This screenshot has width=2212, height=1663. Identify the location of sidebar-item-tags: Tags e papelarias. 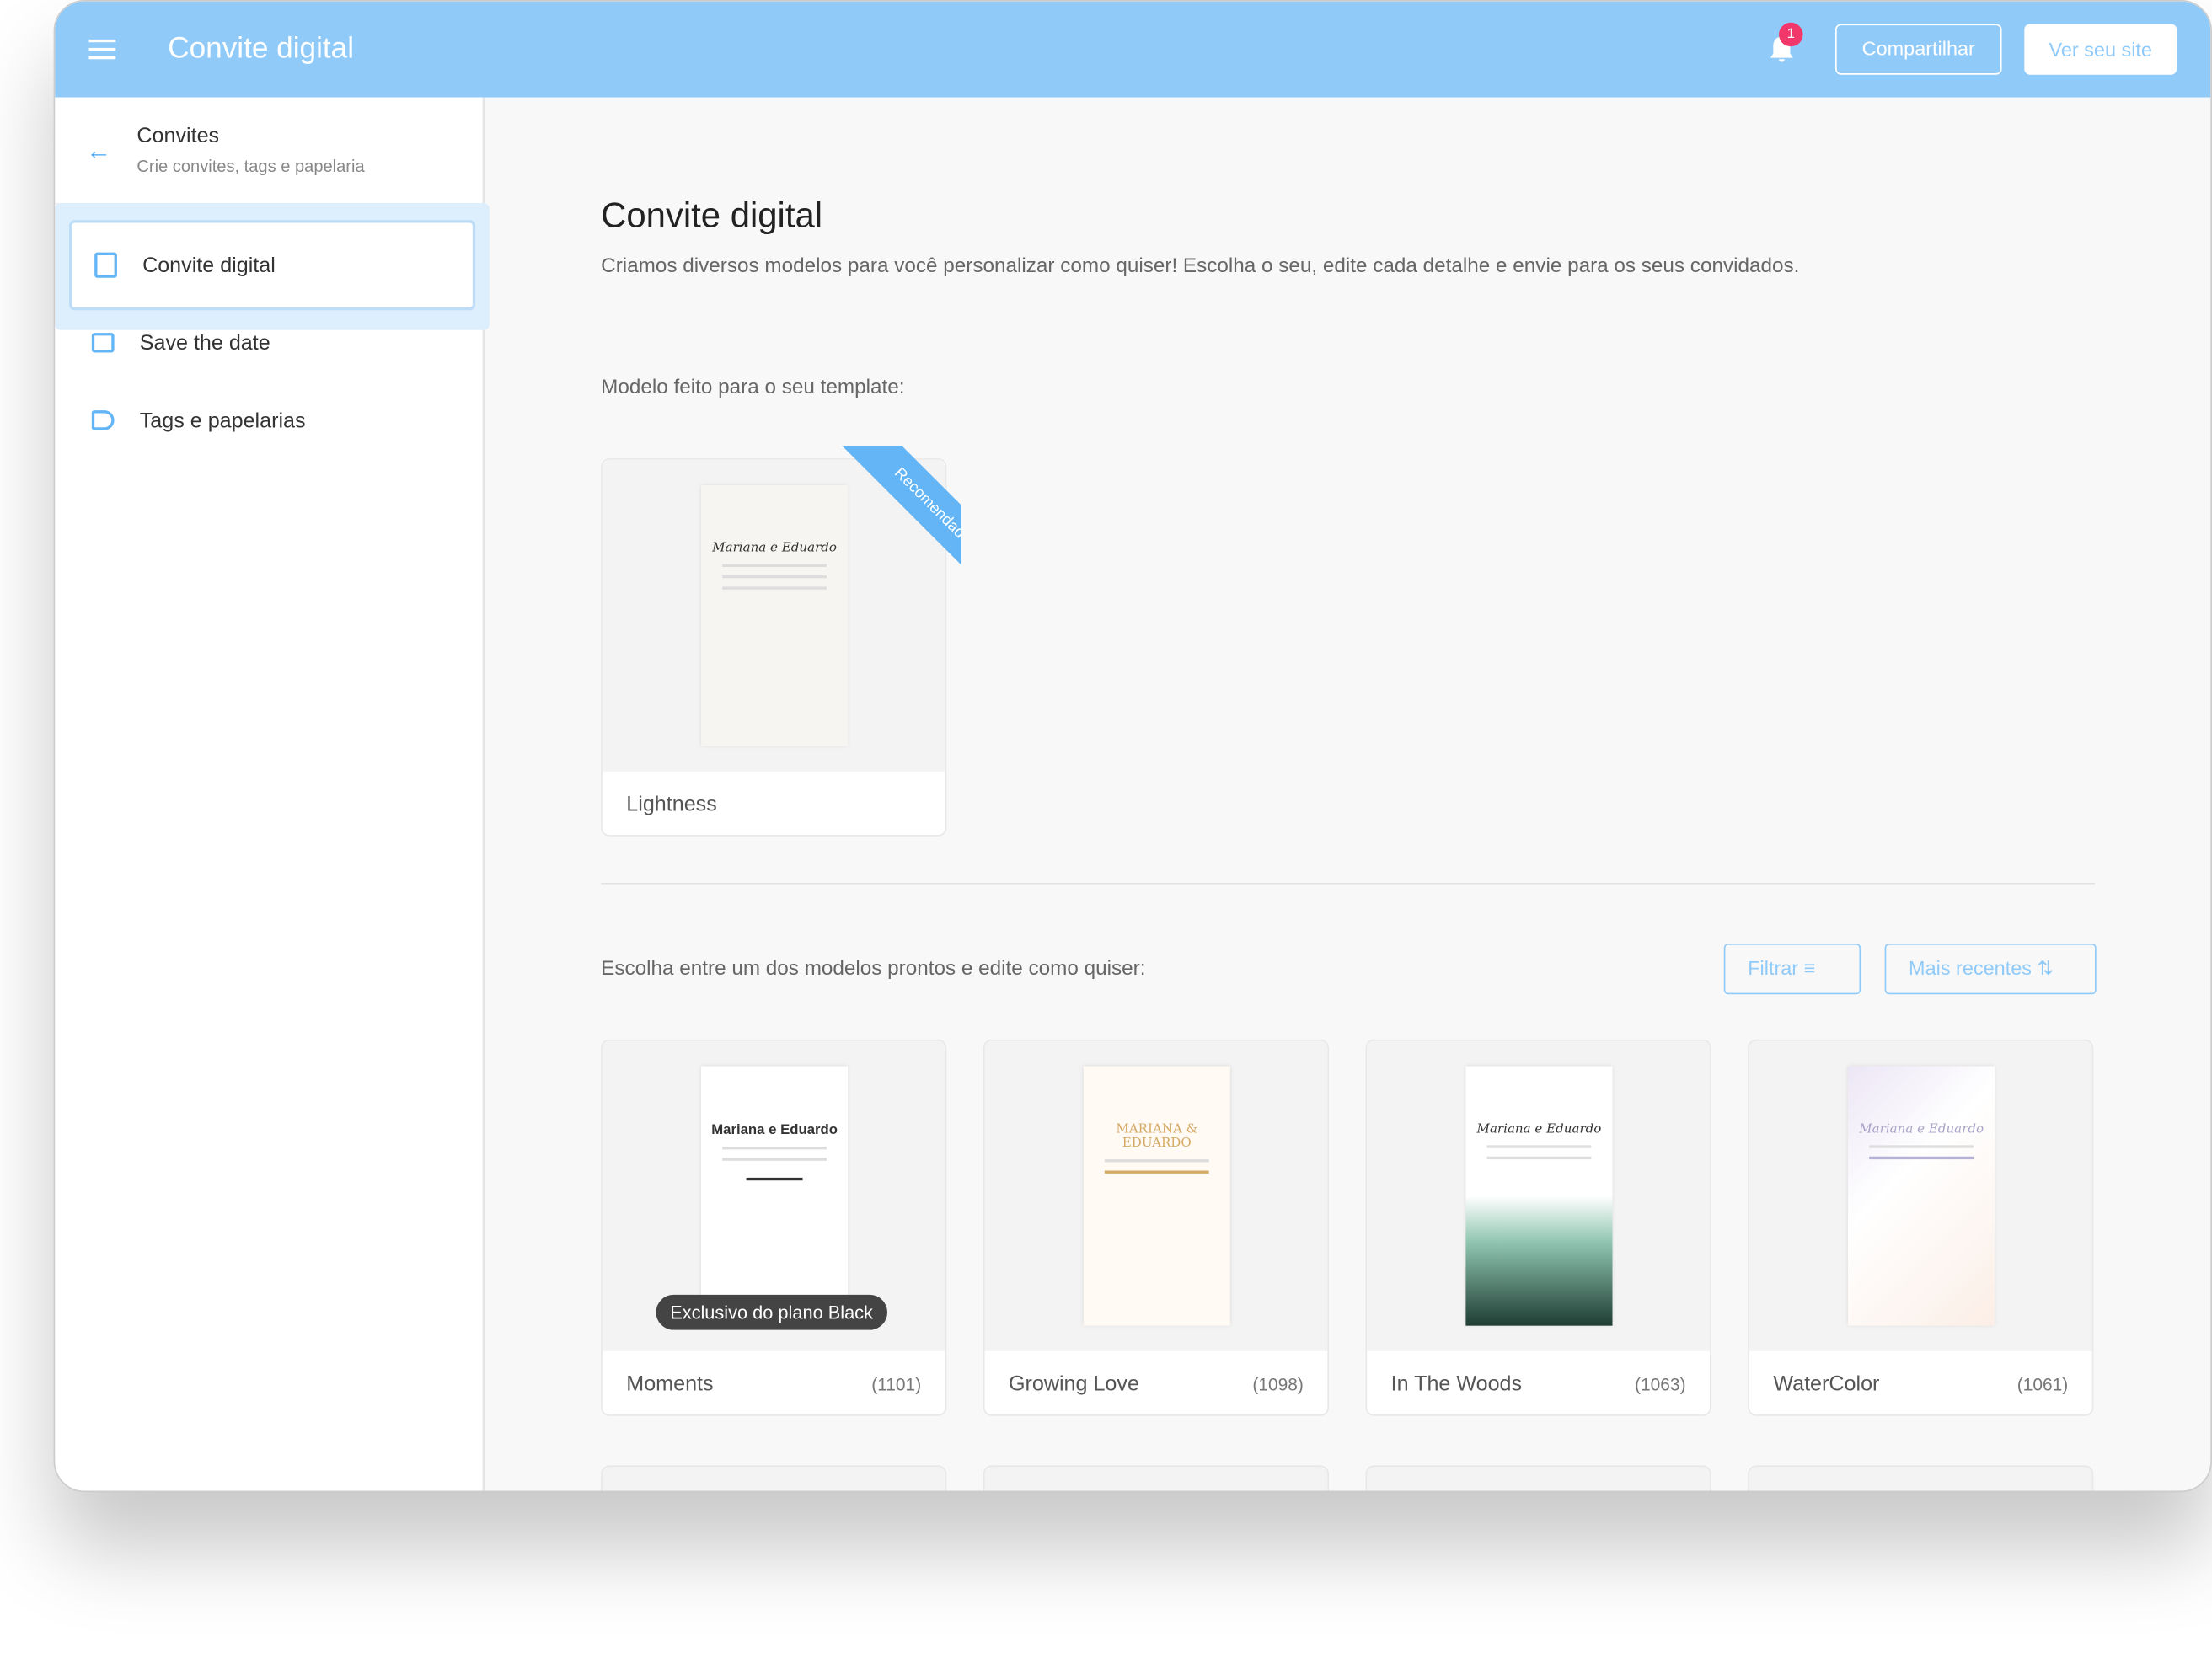
(272, 420).